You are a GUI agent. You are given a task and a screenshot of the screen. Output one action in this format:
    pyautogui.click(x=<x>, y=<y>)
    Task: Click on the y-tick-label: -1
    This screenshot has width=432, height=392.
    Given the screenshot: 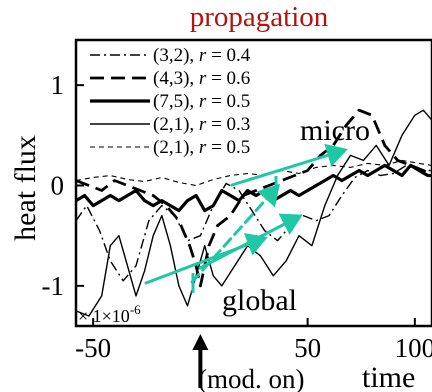 What is the action you would take?
    pyautogui.click(x=53, y=286)
    